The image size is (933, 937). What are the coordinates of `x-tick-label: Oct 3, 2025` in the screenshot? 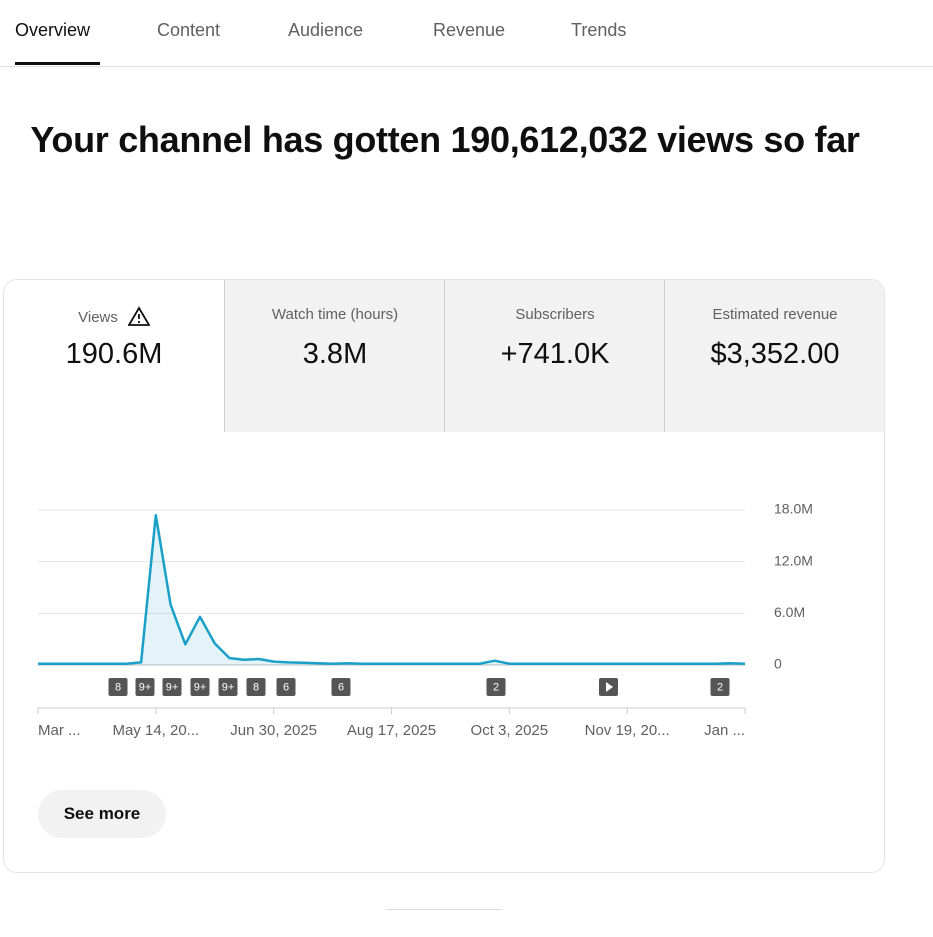 It's located at (510, 730).